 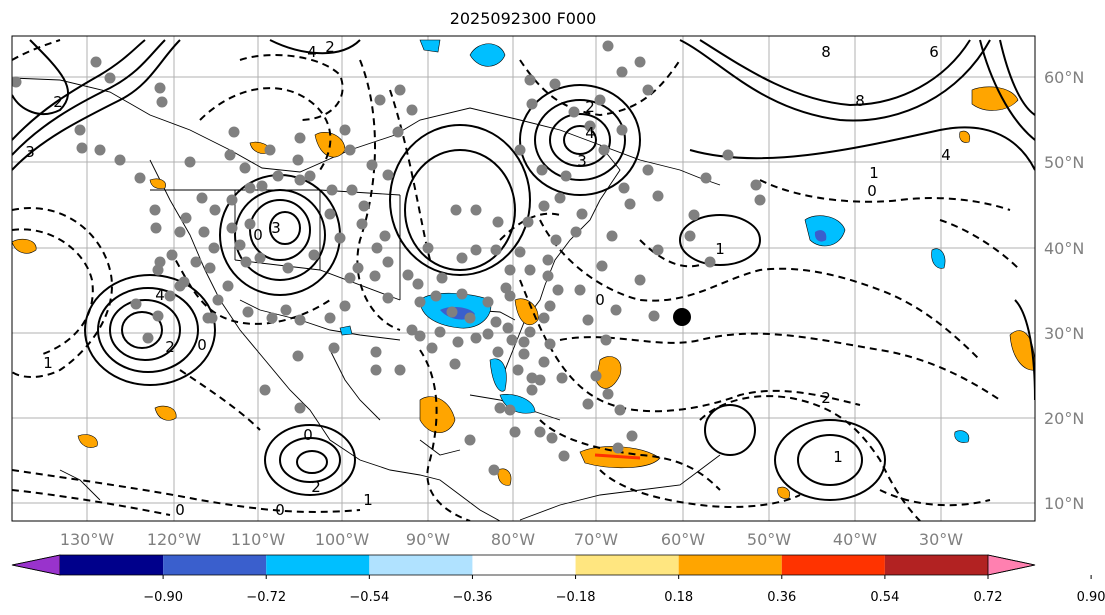 What do you see at coordinates (1064, 333) in the screenshot?
I see `lat-label: 30°N` at bounding box center [1064, 333].